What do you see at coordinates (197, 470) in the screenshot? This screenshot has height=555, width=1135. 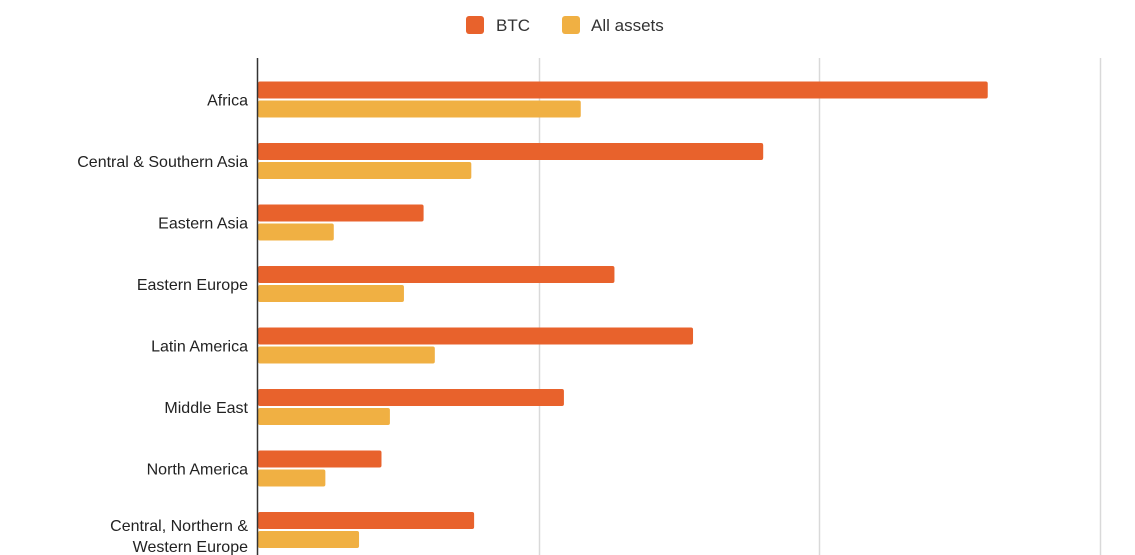 I see `category-label-6: North America` at bounding box center [197, 470].